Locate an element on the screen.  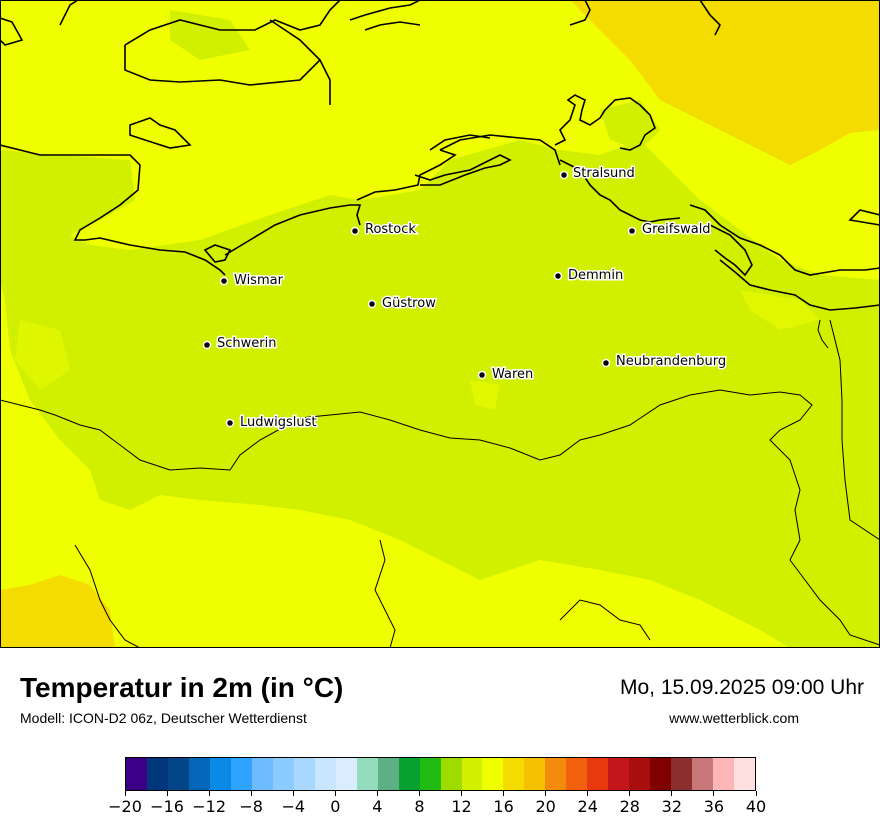
city-schwerin: Schwerin is located at coordinates (240, 344).